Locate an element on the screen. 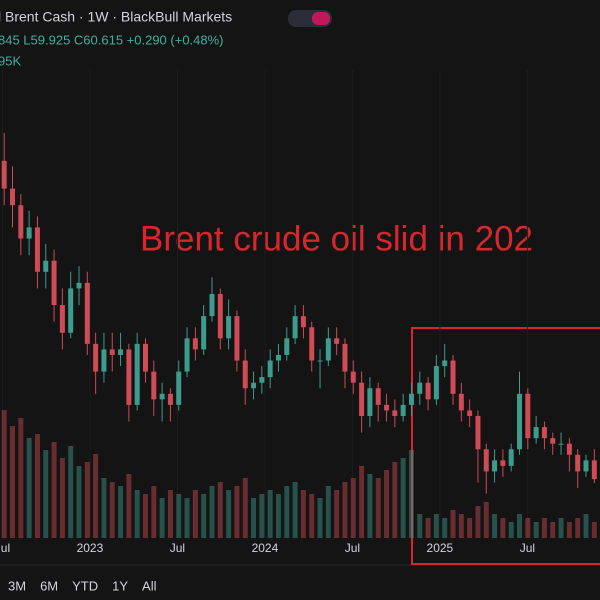 This screenshot has height=600, width=600. range-button: 3M is located at coordinates (17, 585).